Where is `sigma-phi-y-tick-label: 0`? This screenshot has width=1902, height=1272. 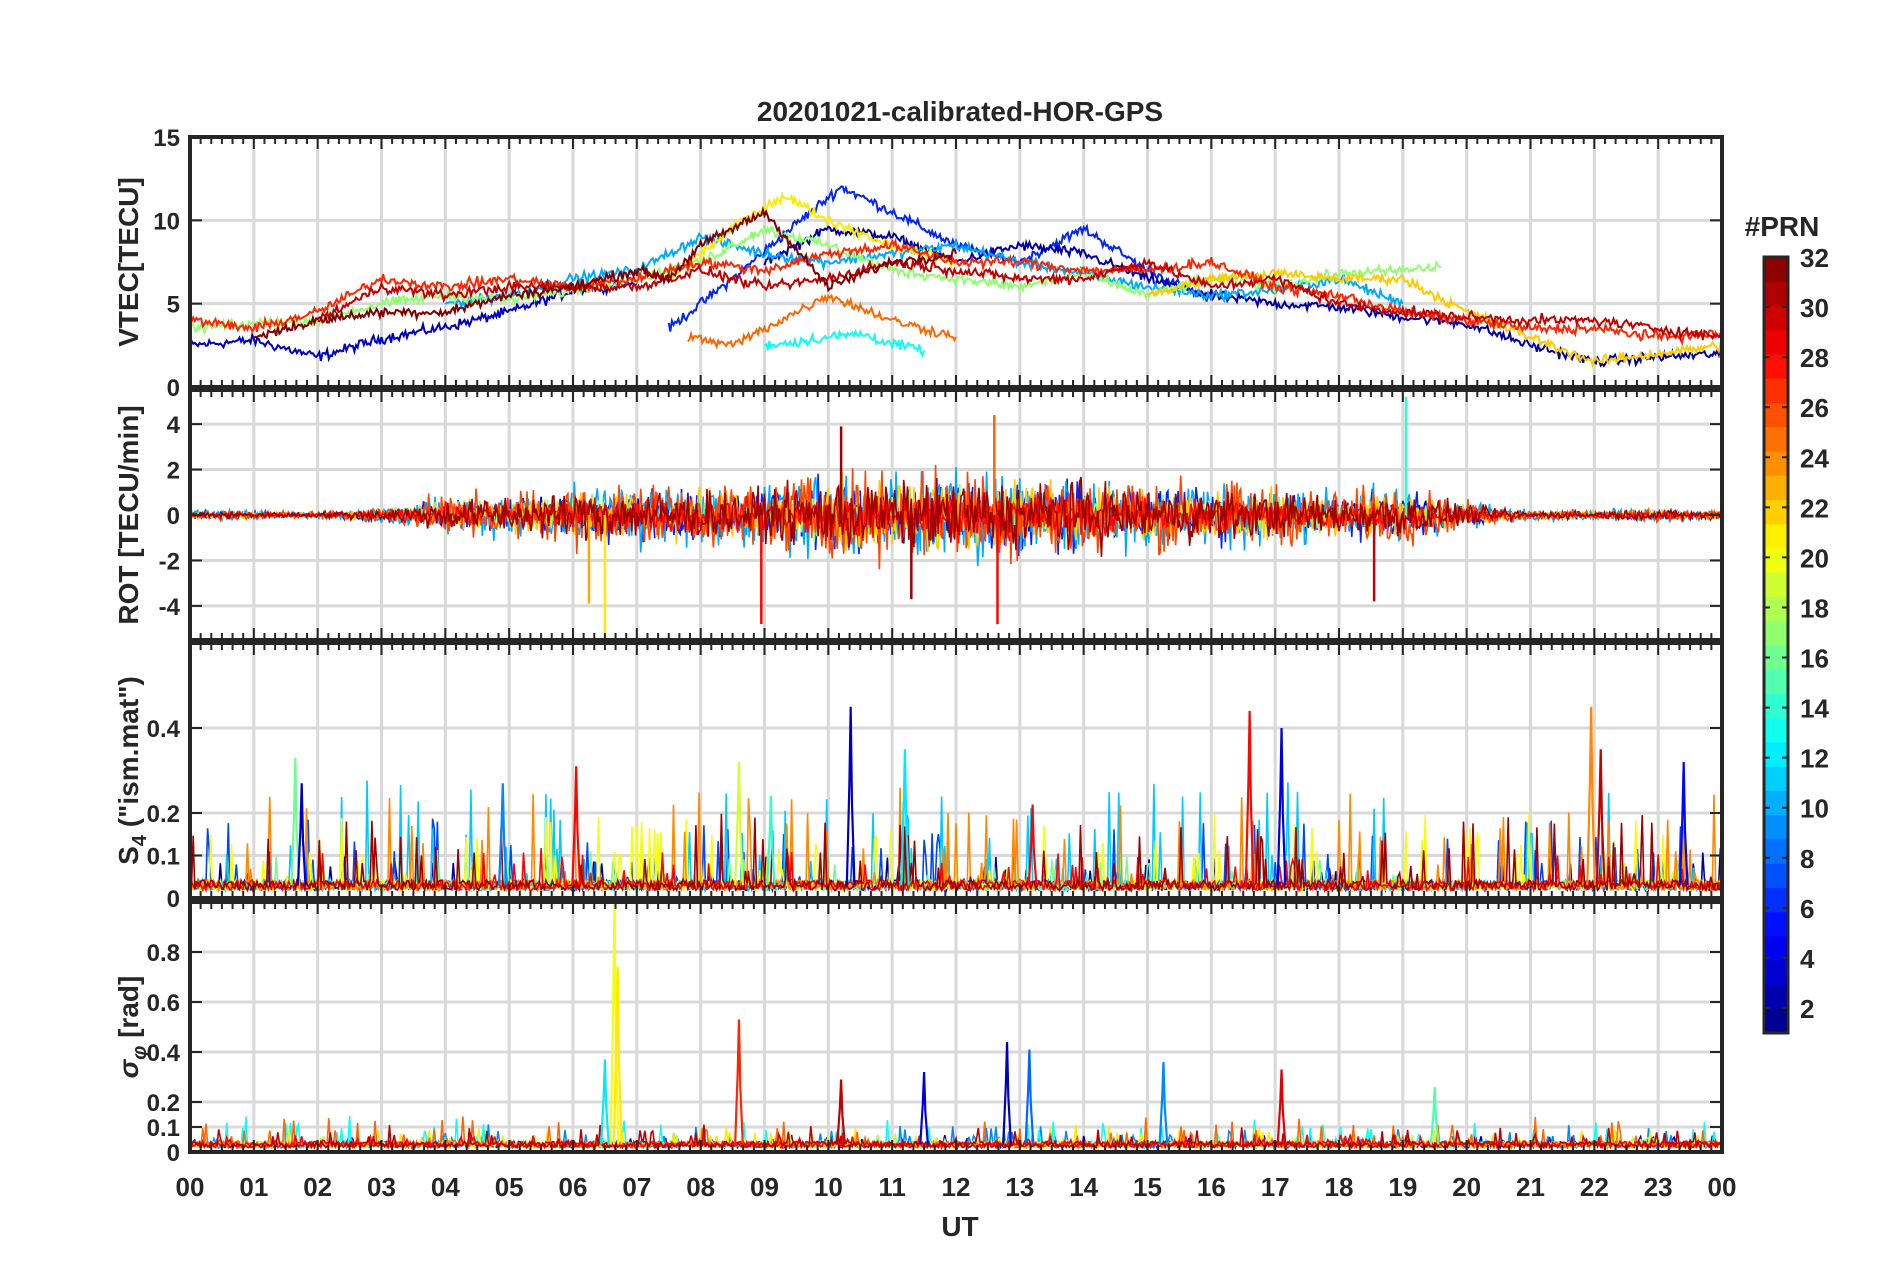
sigma-phi-y-tick-label: 0 is located at coordinates (173, 1153).